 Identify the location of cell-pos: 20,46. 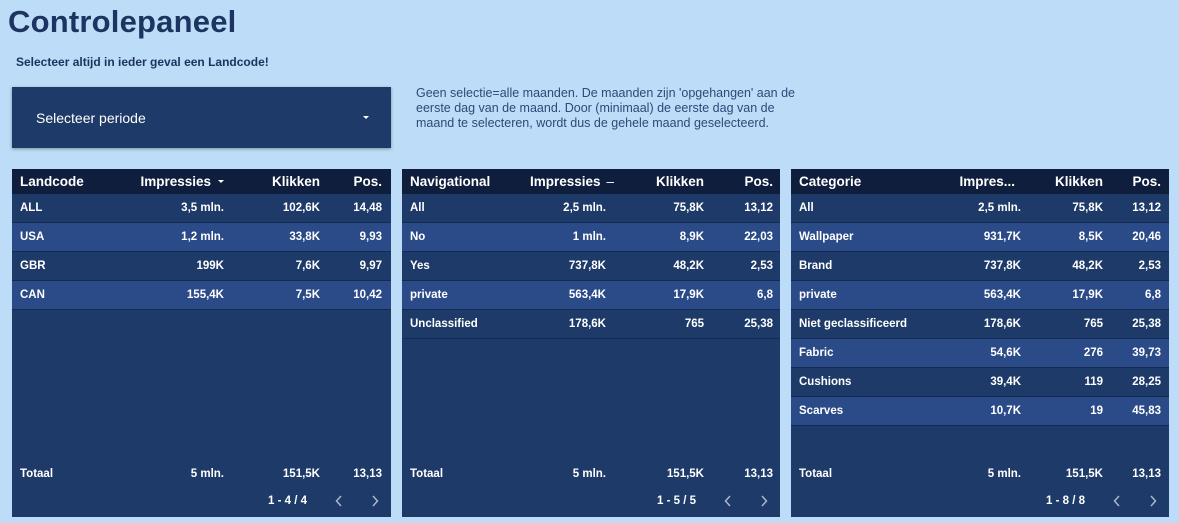
(1146, 237).